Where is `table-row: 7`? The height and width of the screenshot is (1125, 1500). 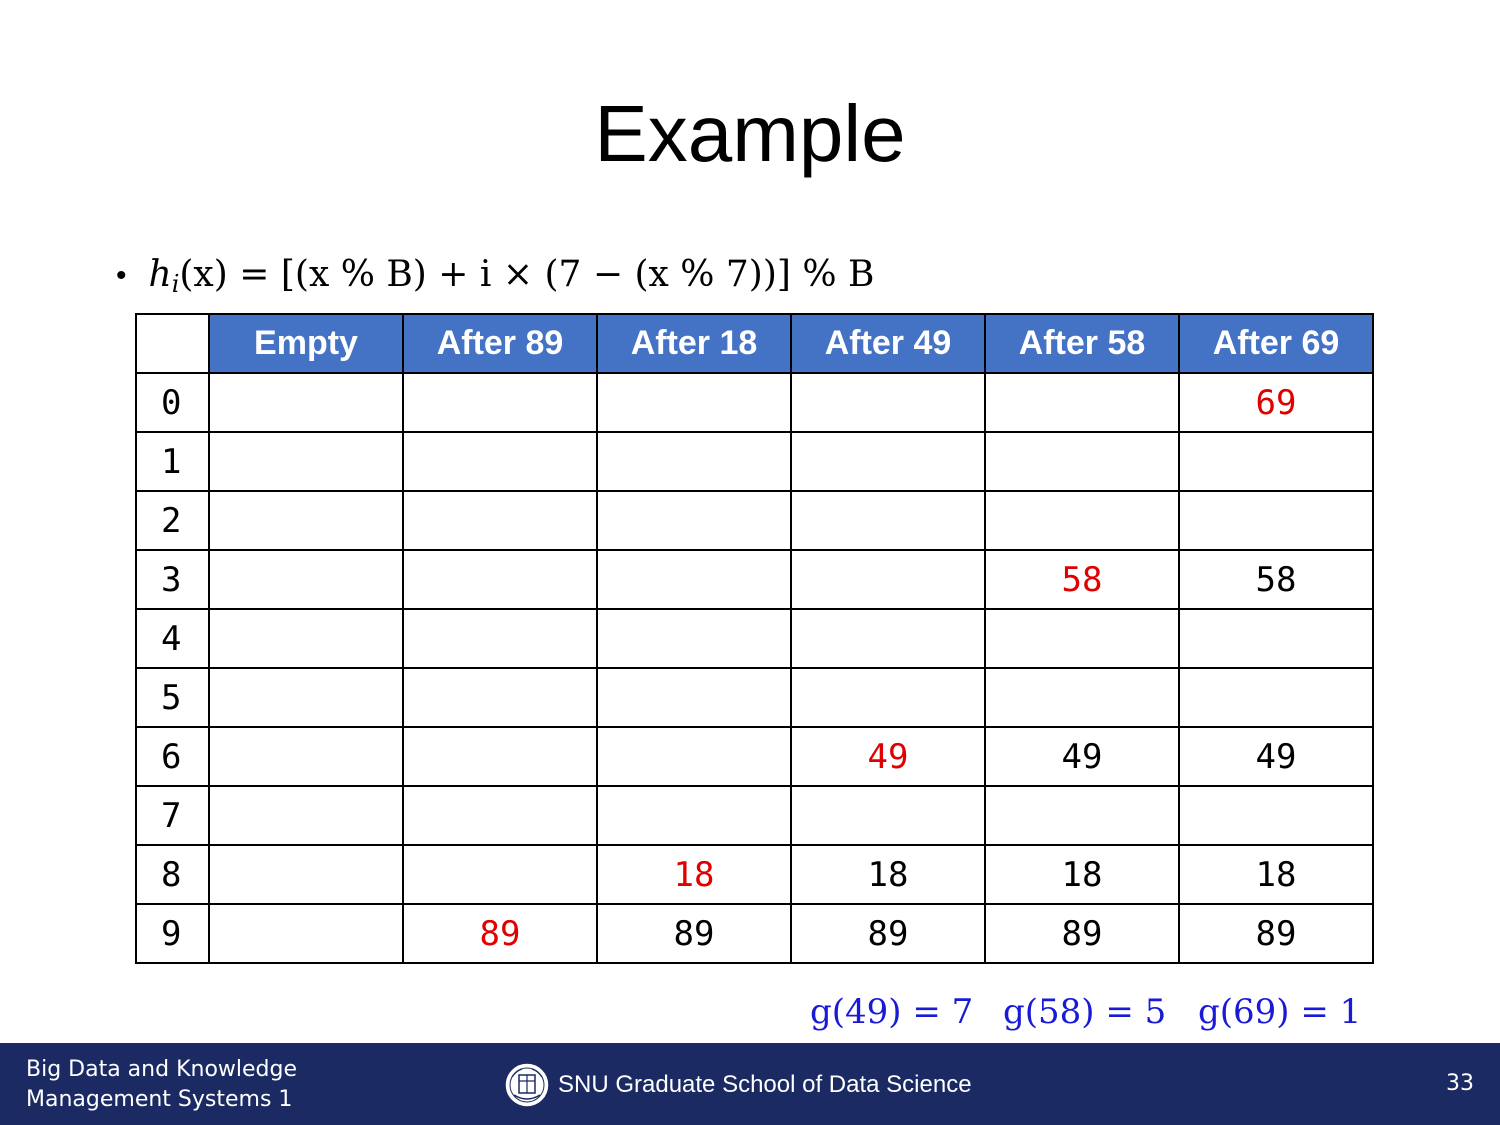 table-row: 7 is located at coordinates (754, 815).